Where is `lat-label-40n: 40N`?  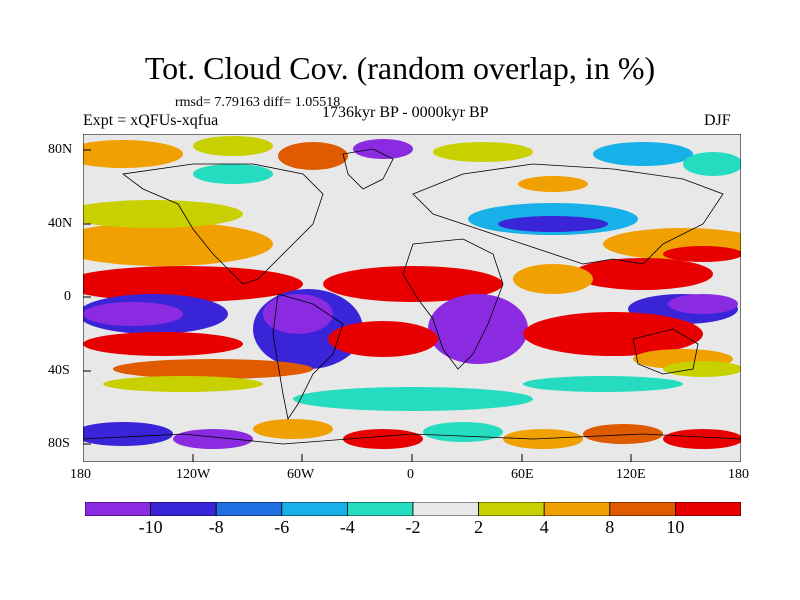 lat-label-40n: 40N is located at coordinates (60, 223).